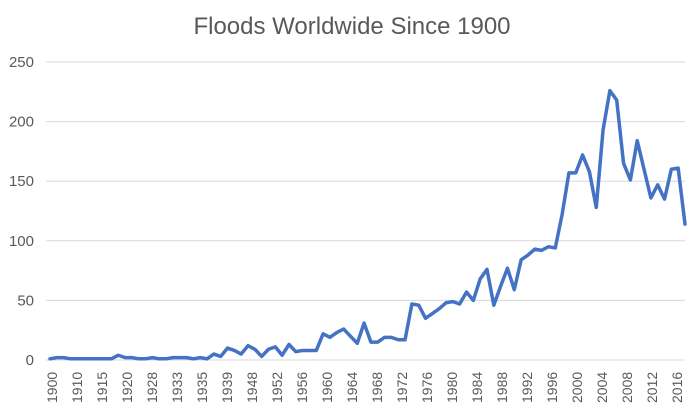 Image resolution: width=698 pixels, height=410 pixels. What do you see at coordinates (577, 387) in the screenshot?
I see `x-tick-label: 2000` at bounding box center [577, 387].